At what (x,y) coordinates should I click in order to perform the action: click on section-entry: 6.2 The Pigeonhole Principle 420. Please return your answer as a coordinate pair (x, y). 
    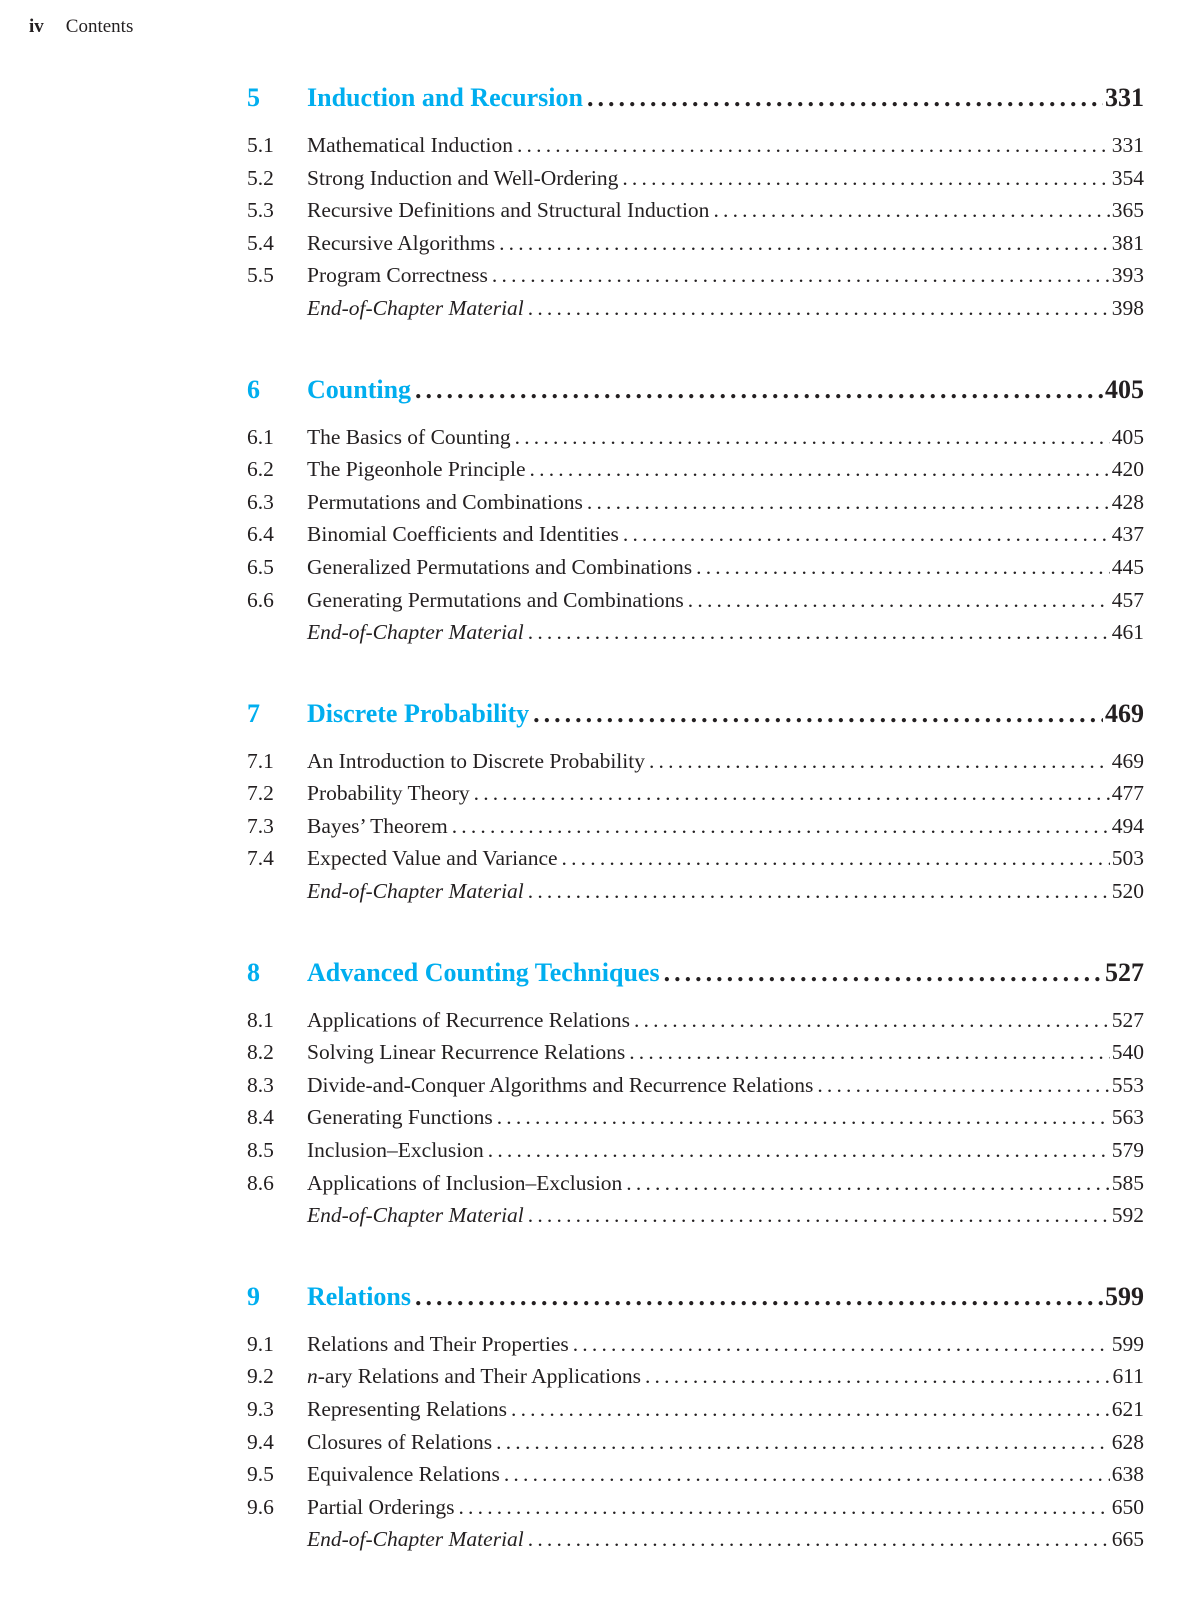
    Looking at the image, I should click on (695, 469).